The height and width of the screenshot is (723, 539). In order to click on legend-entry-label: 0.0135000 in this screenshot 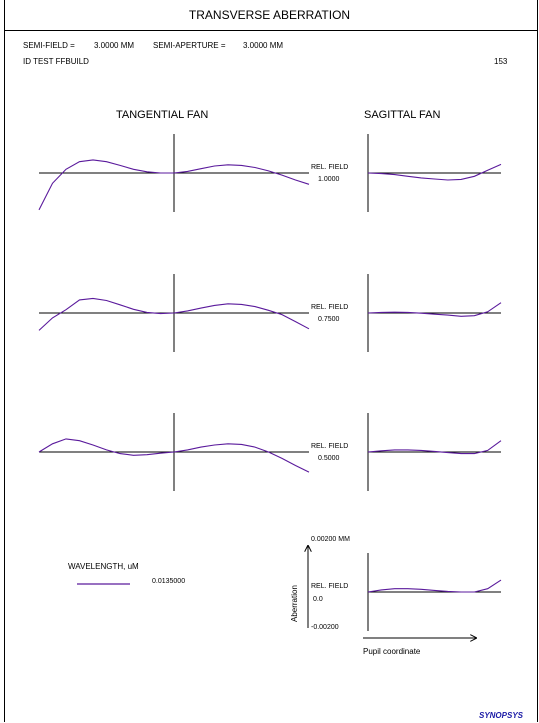, I will do `click(169, 581)`.